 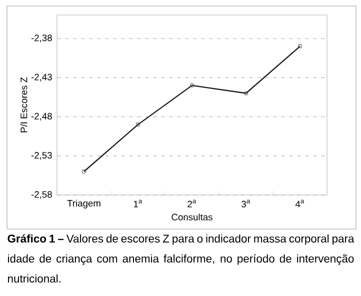 What do you see at coordinates (246, 204) in the screenshot?
I see `x-tick-label: 3$^{a}$` at bounding box center [246, 204].